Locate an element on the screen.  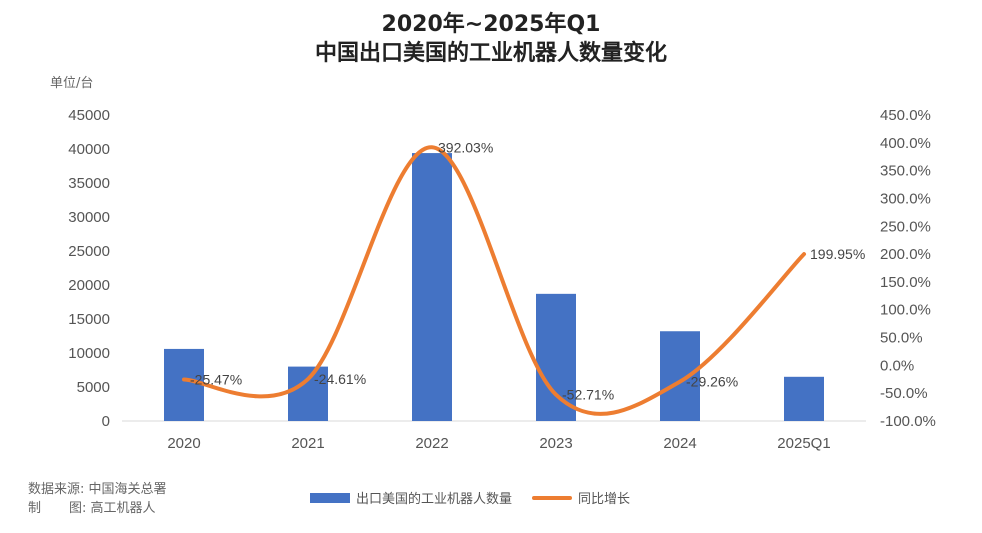
source-label: 数据来源: is located at coordinates (56, 489).